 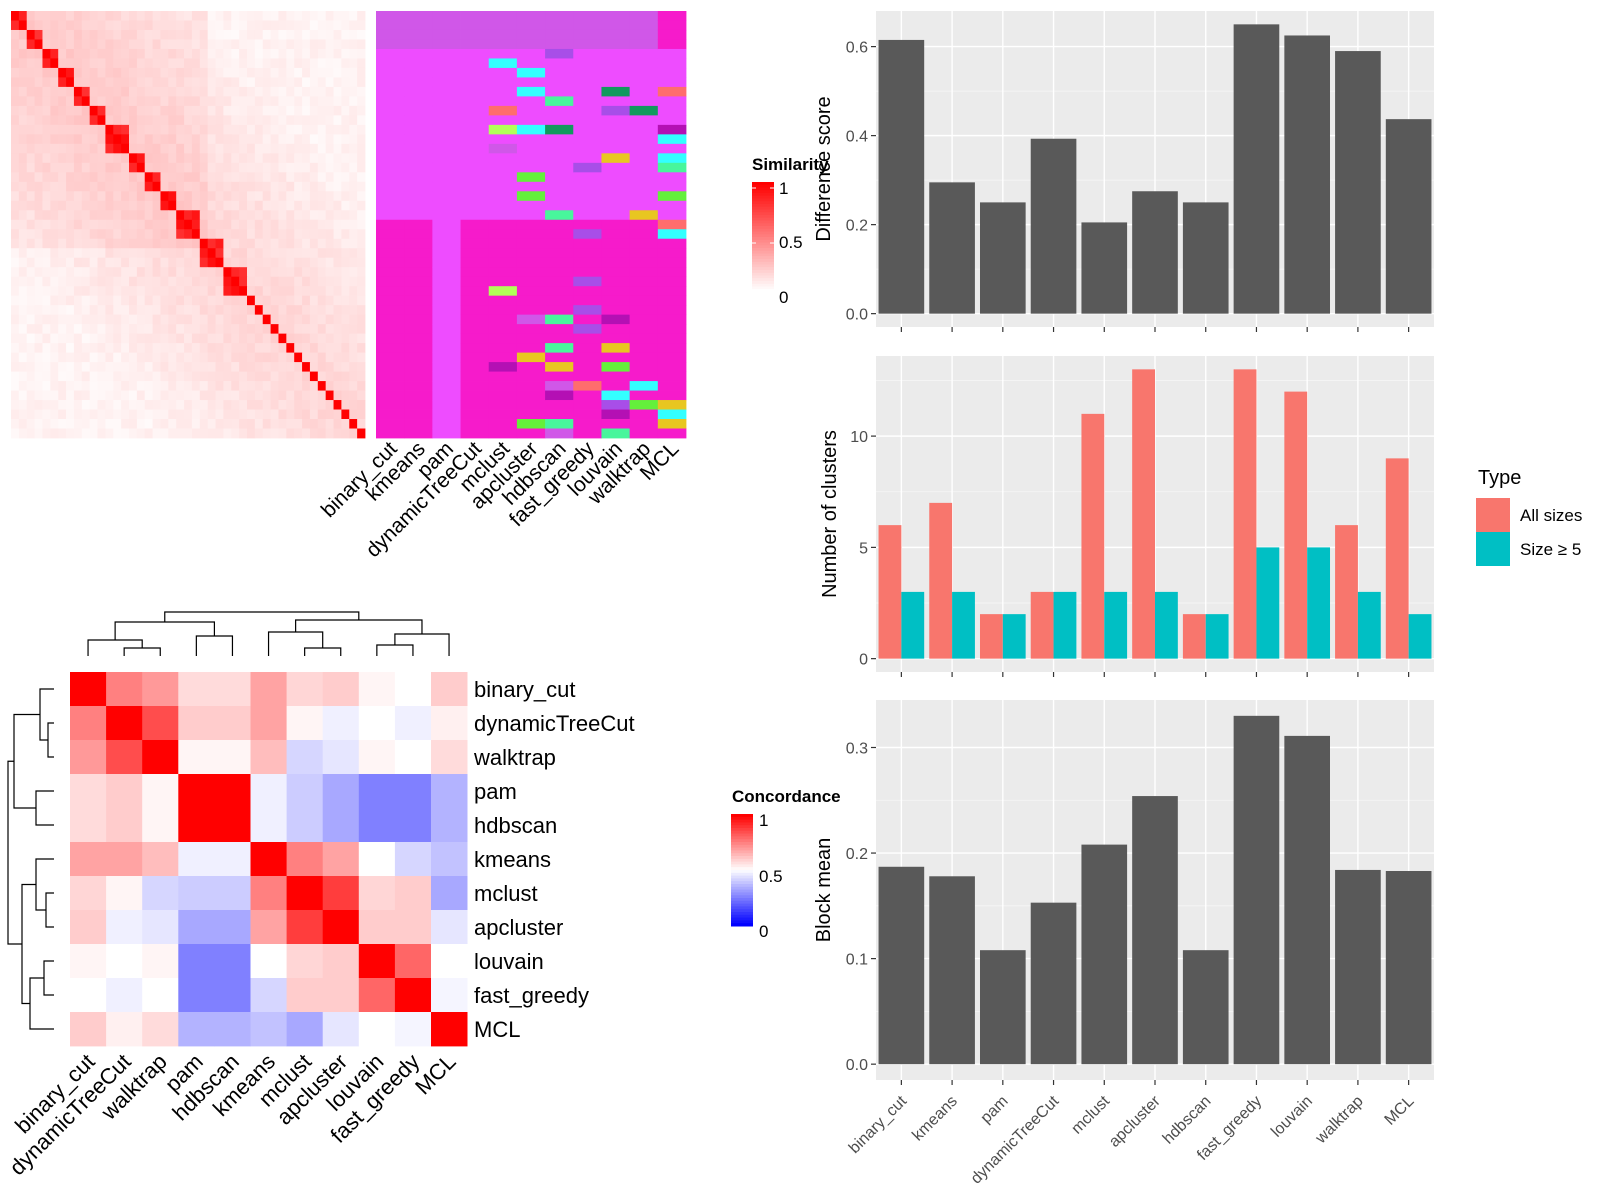 What do you see at coordinates (269, 859) in the screenshot?
I see `concordance-heatmap` at bounding box center [269, 859].